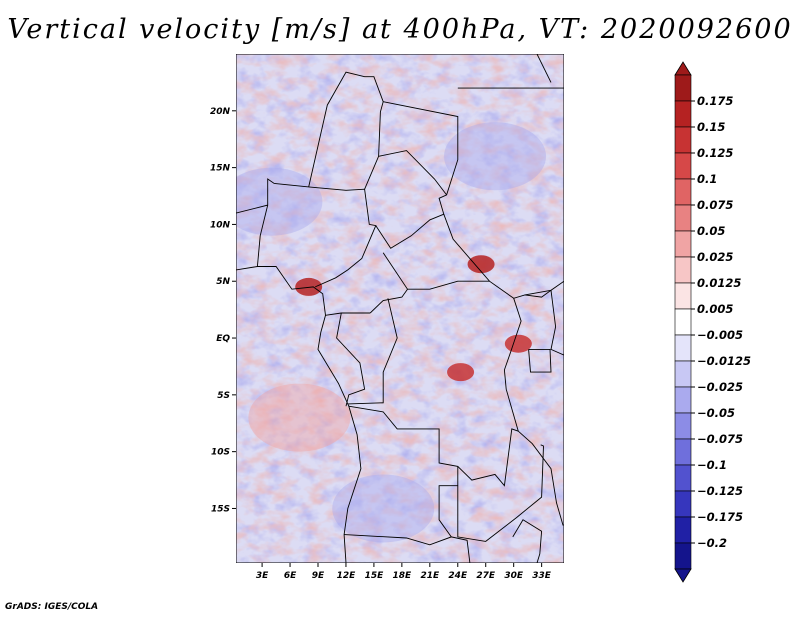 The image size is (800, 618). What do you see at coordinates (220, 453) in the screenshot?
I see `y-tick-label-6: 10S` at bounding box center [220, 453].